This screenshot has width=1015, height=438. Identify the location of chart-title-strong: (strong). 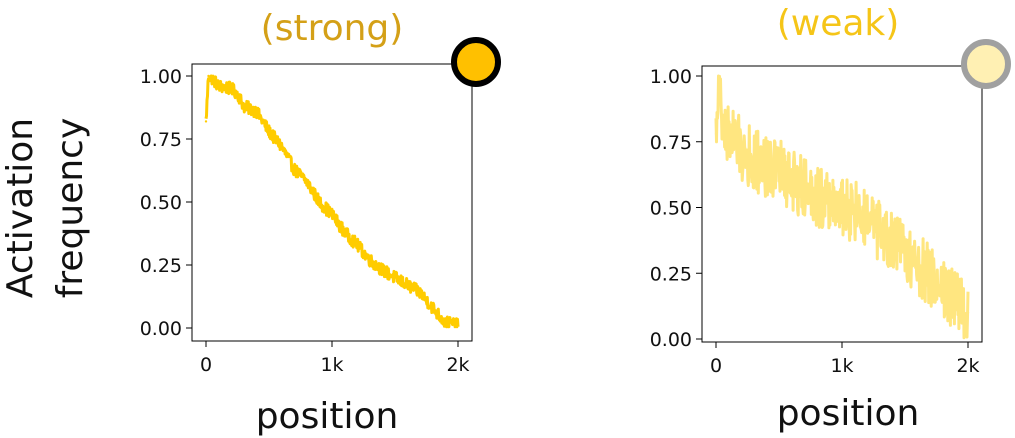
(332, 28).